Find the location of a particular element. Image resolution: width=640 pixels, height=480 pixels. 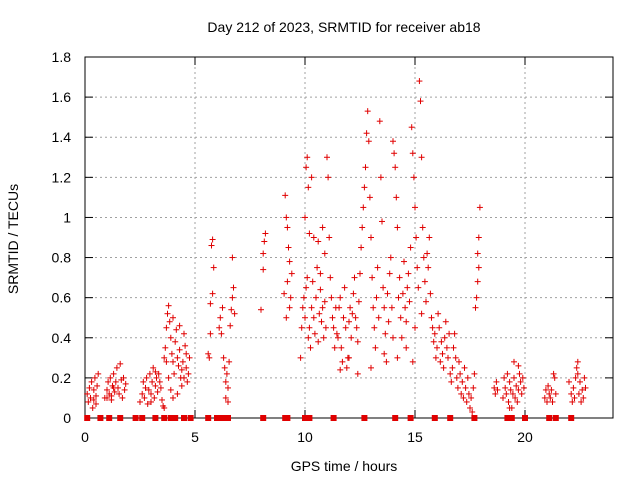

y-tick-label: 0.6 is located at coordinates (62, 298).